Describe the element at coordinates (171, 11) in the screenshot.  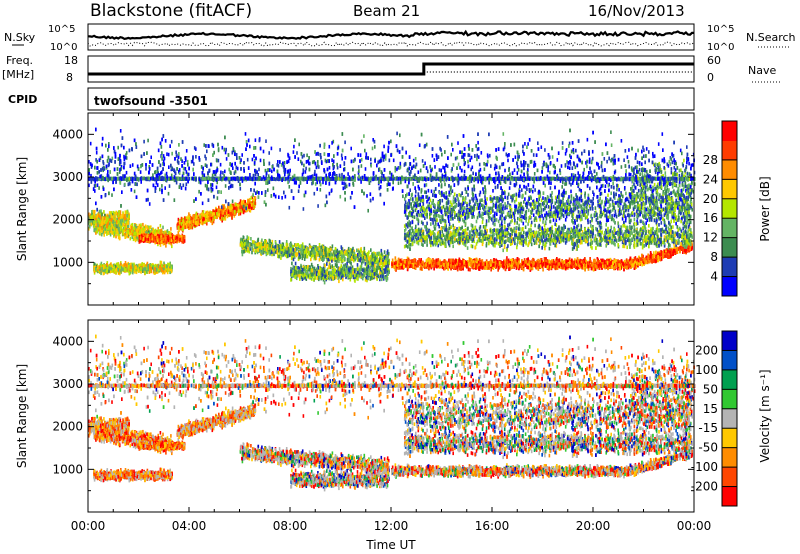
I see `station-title: Blackstone (fitACF)` at that location.